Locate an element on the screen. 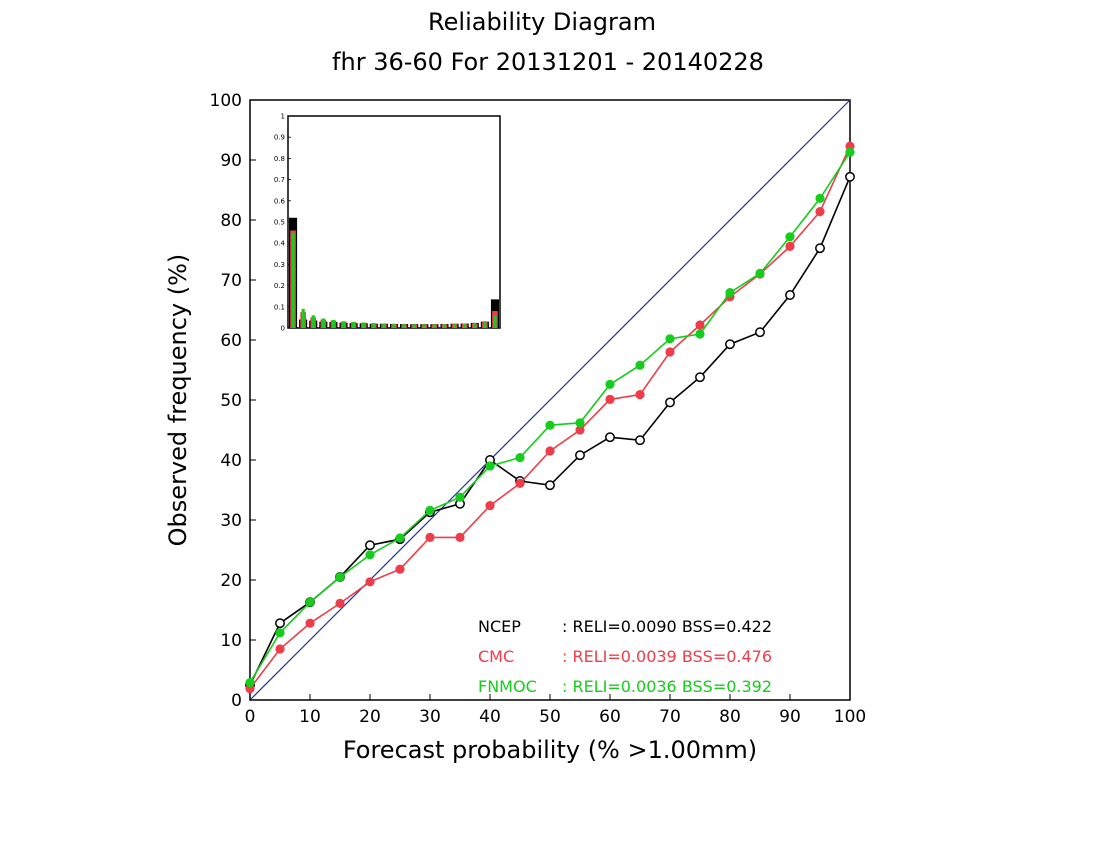  legend-name-fnmoc: FNMOC is located at coordinates (507, 686).